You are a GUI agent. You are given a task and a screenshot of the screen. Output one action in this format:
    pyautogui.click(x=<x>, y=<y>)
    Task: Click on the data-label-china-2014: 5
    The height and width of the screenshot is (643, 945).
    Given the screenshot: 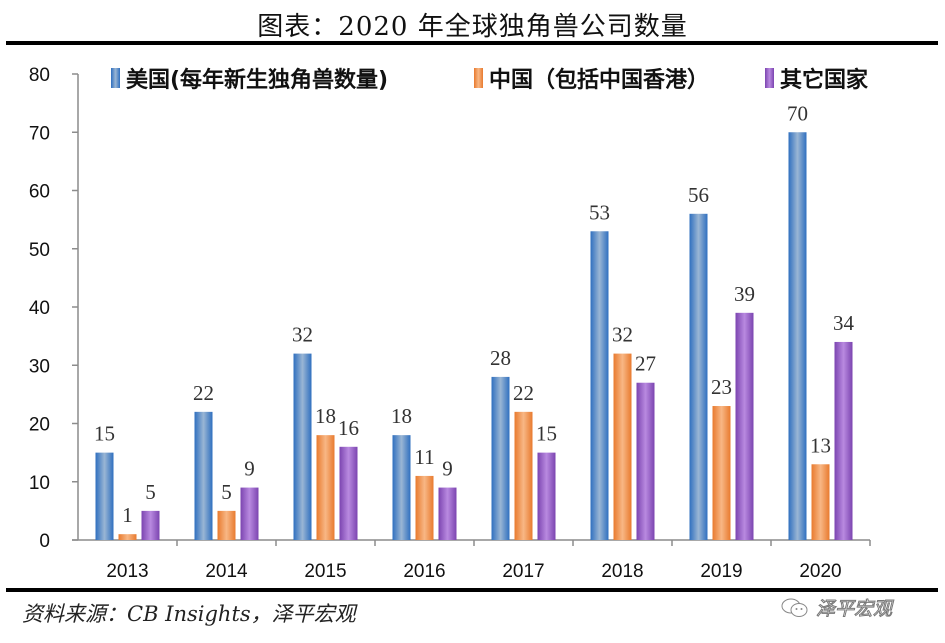 What is the action you would take?
    pyautogui.click(x=226, y=492)
    